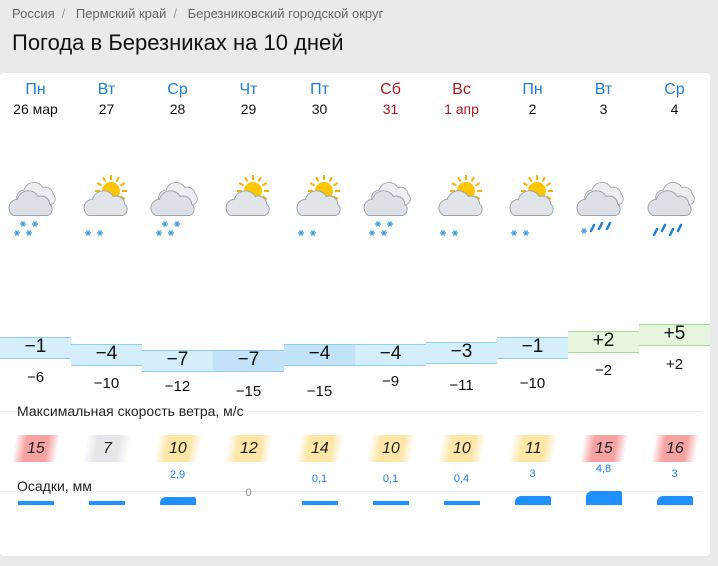 The width and height of the screenshot is (718, 566). What do you see at coordinates (674, 208) in the screenshot?
I see `cloudy-rain-icon` at bounding box center [674, 208].